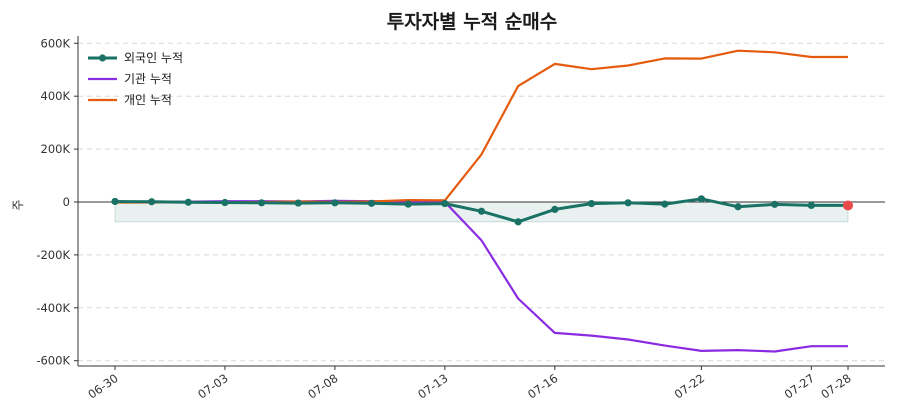 This screenshot has height=420, width=900. What do you see at coordinates (18, 204) in the screenshot?
I see `y-axis-label: 주` at bounding box center [18, 204].